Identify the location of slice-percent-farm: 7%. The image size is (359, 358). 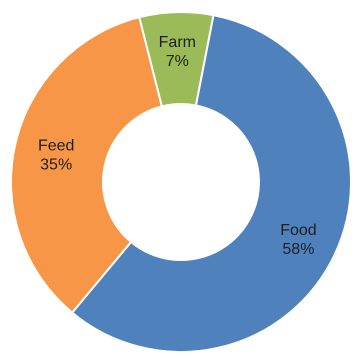
(177, 61).